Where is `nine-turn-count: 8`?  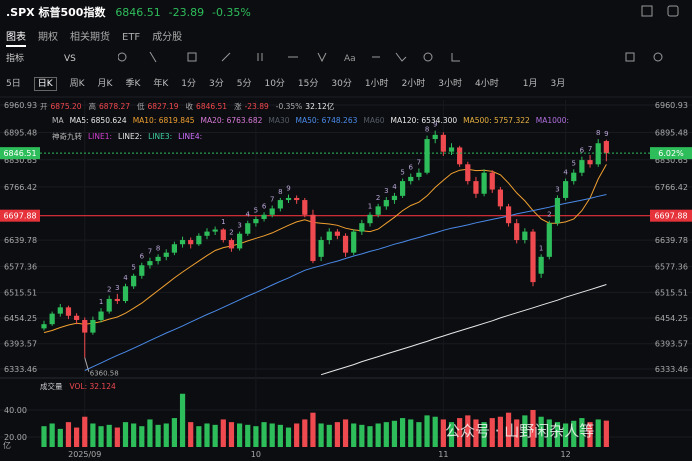
nine-turn-count: 8 is located at coordinates (427, 130).